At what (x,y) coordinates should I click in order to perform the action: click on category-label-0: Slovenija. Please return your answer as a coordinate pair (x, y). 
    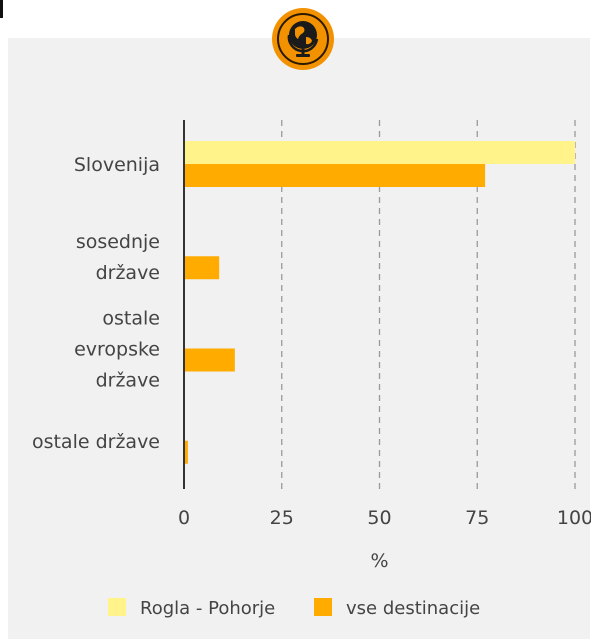
    Looking at the image, I should click on (117, 165).